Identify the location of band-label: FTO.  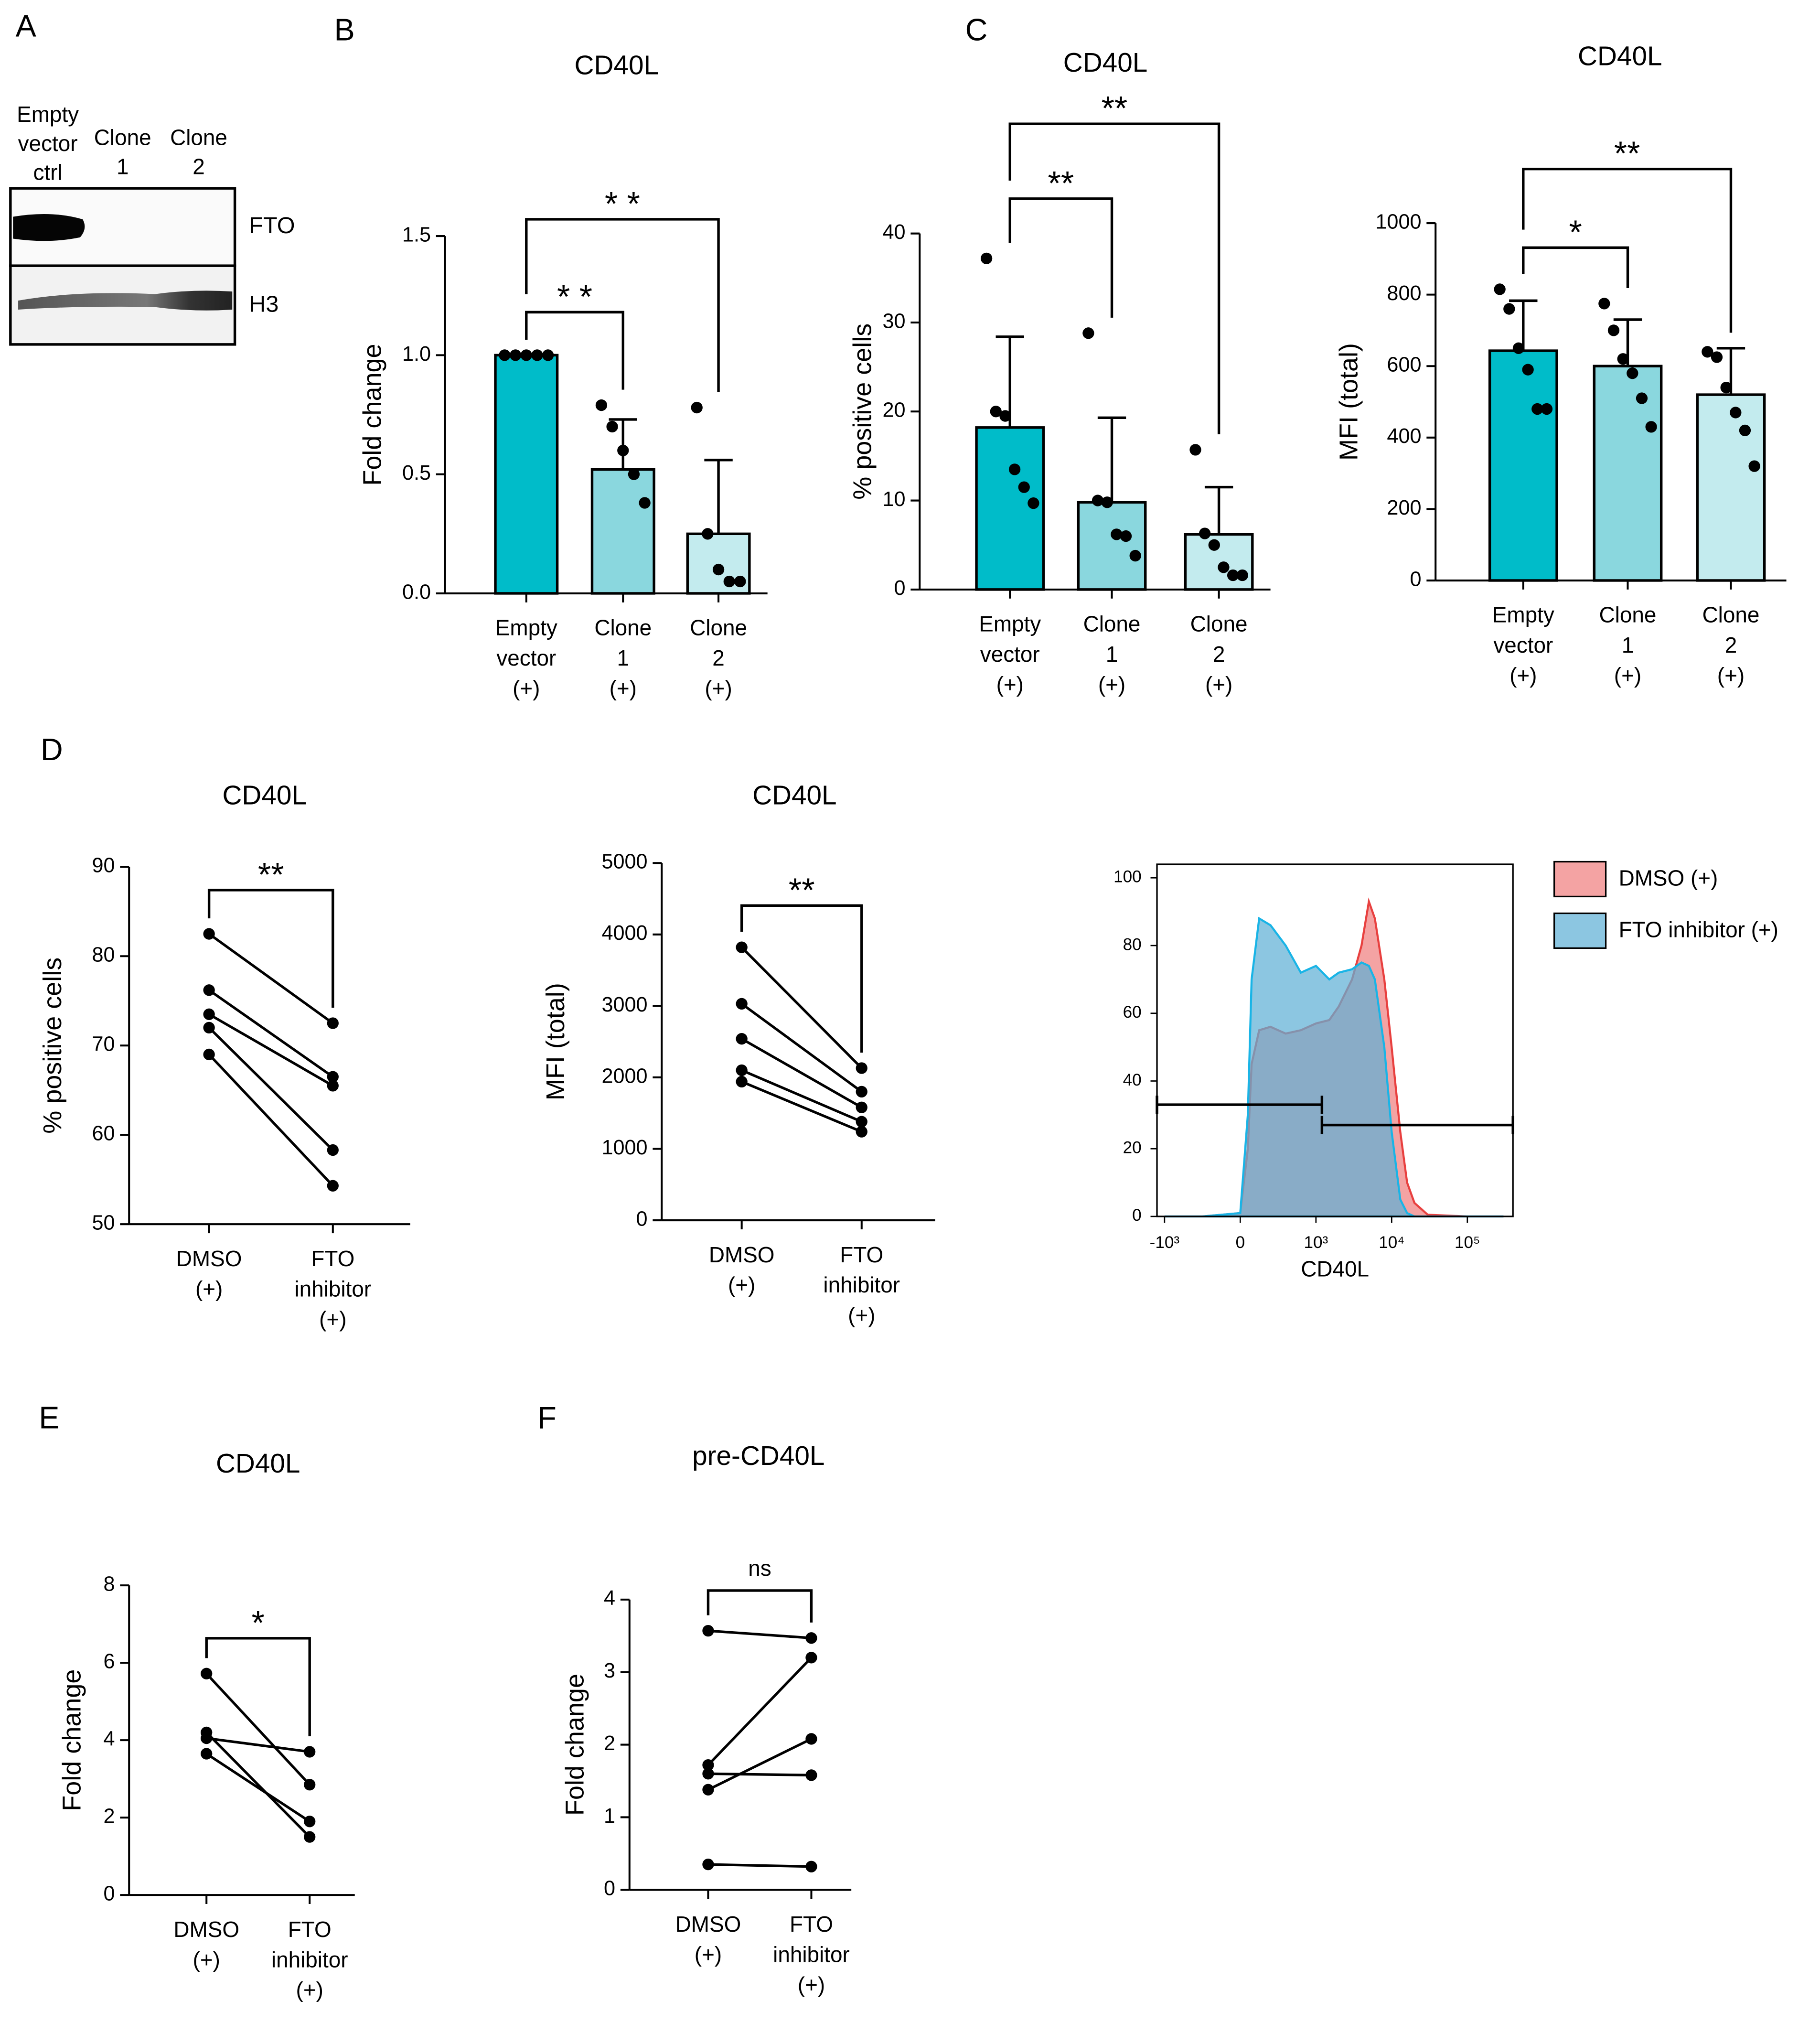
(272, 225).